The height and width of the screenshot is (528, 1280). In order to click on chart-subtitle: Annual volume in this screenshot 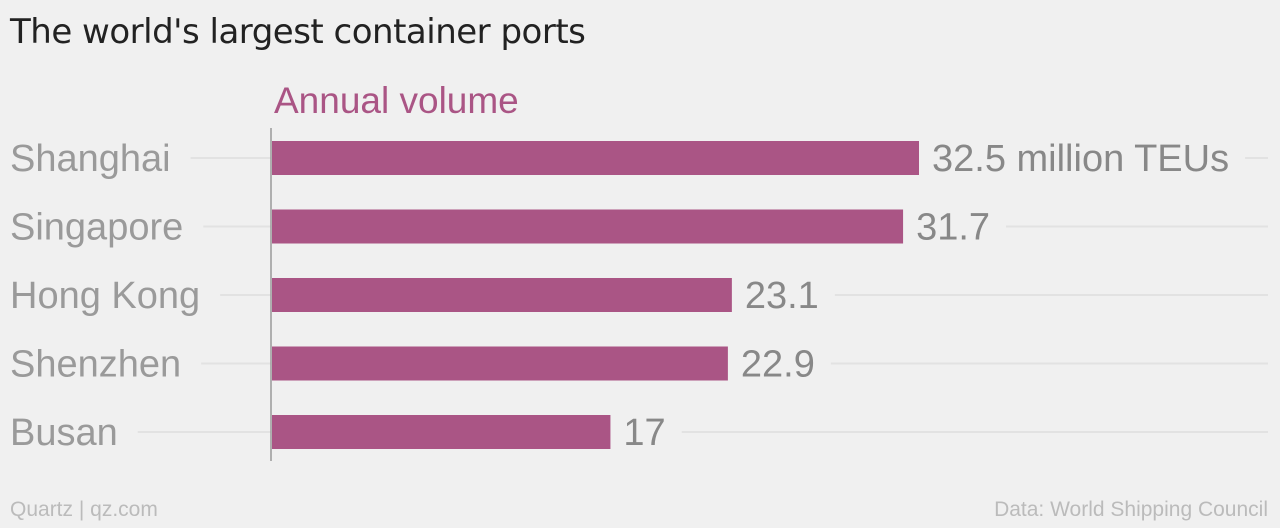, I will do `click(396, 100)`.